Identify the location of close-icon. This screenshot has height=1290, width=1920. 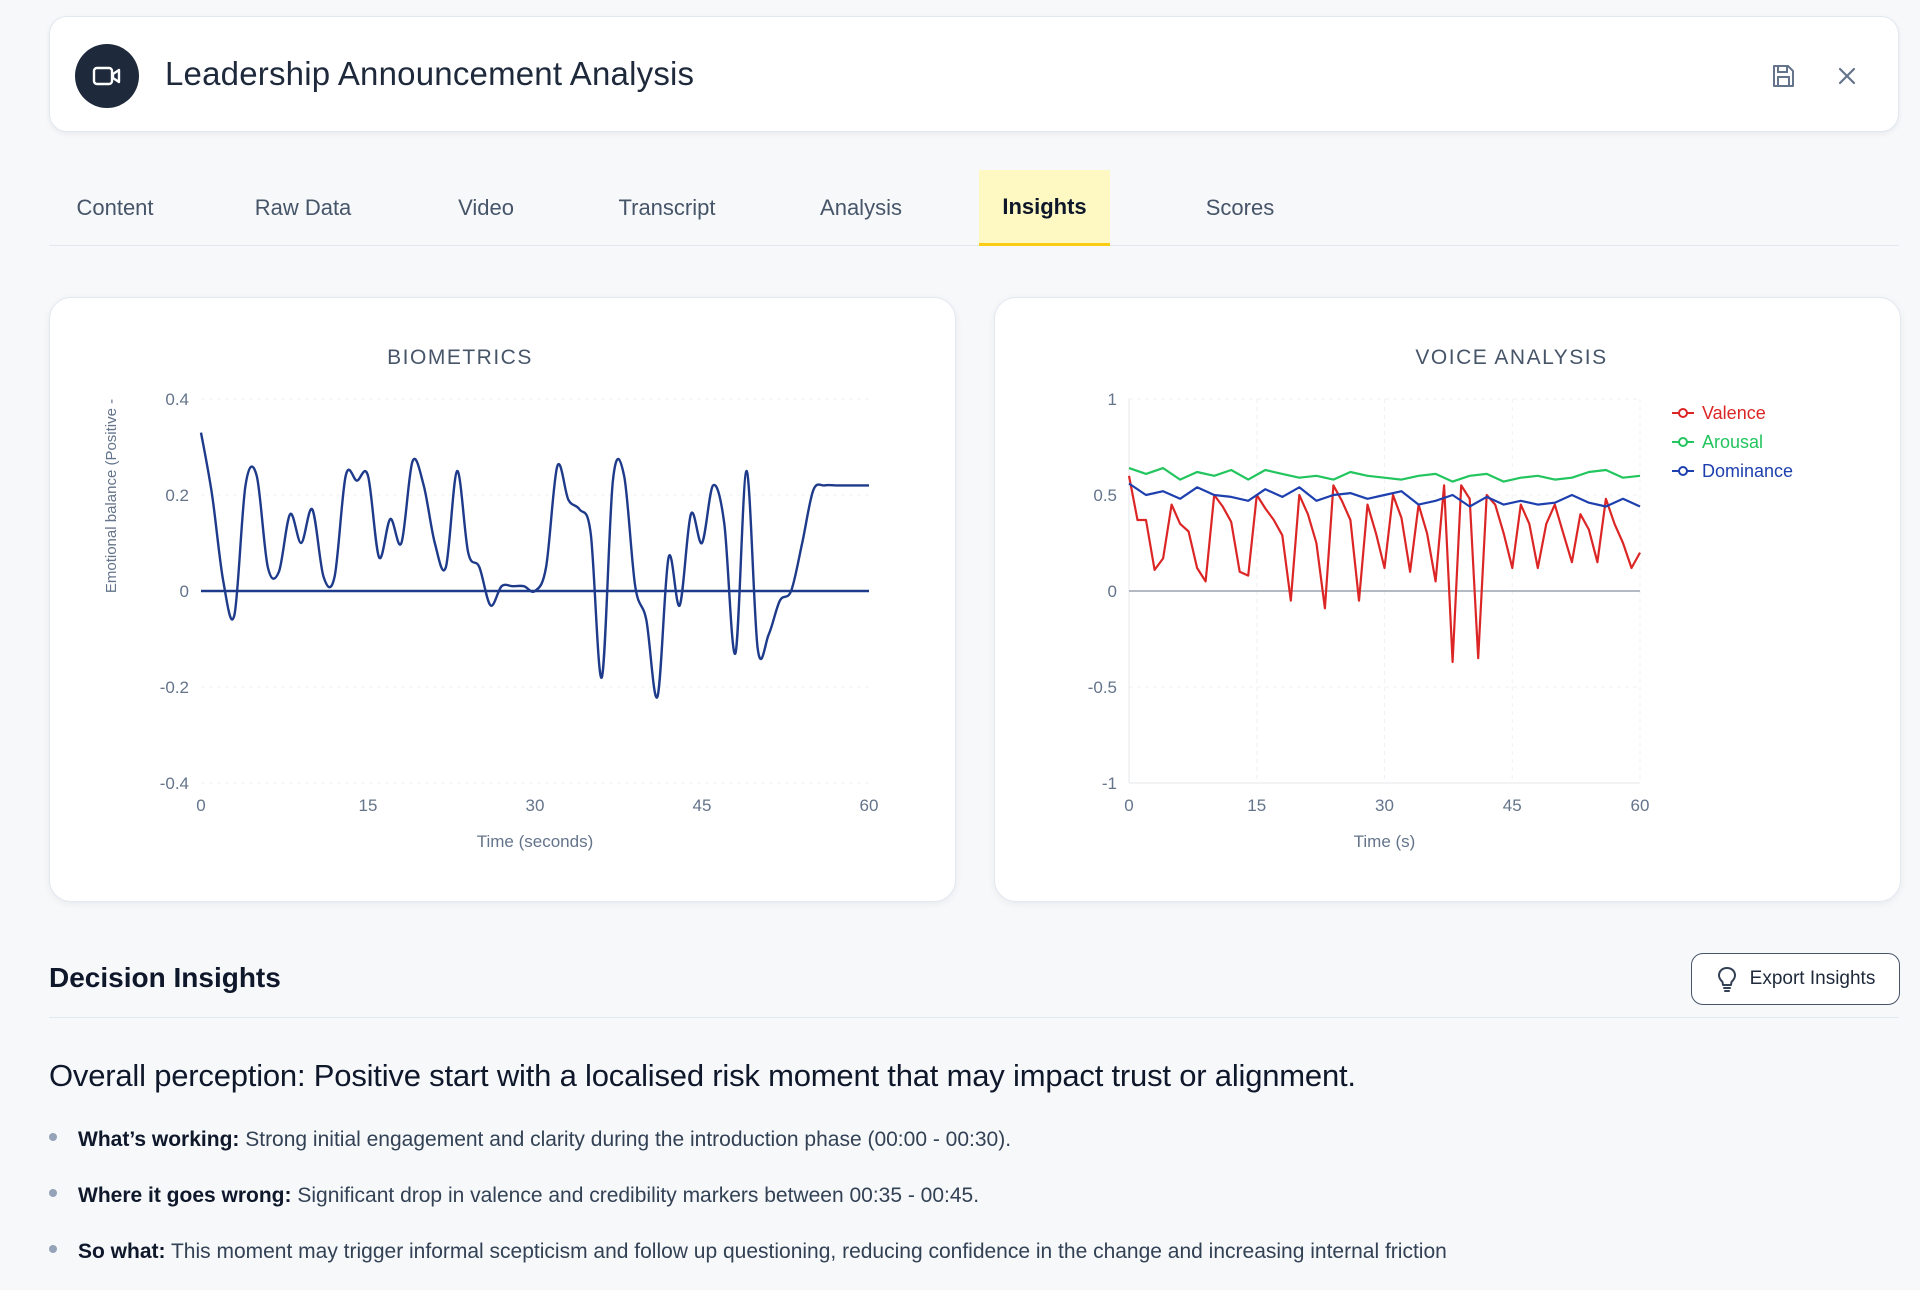
(1847, 76).